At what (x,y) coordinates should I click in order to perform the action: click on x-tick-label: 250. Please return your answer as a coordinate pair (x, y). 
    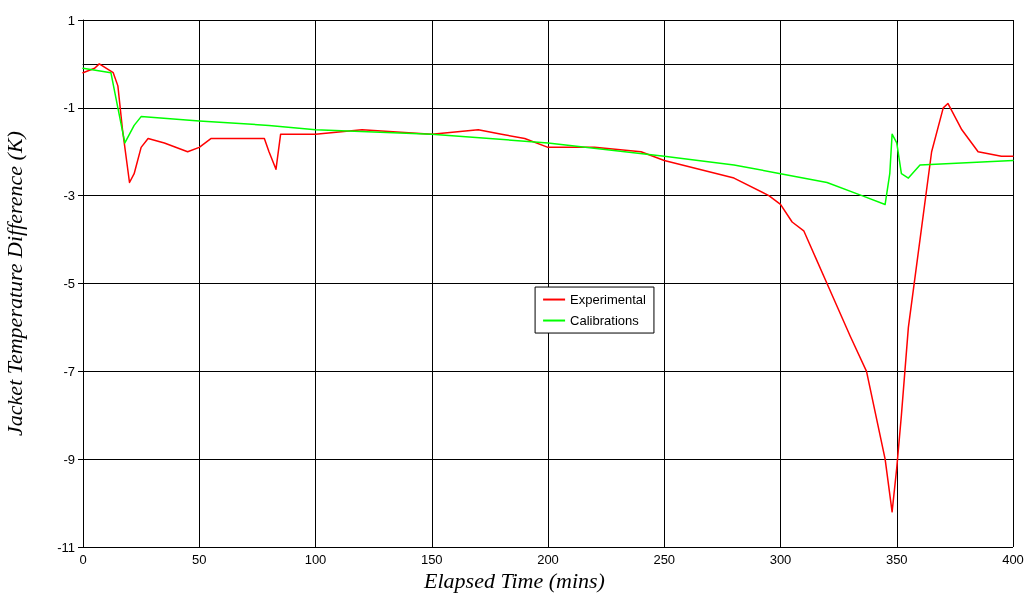
    Looking at the image, I should click on (664, 559).